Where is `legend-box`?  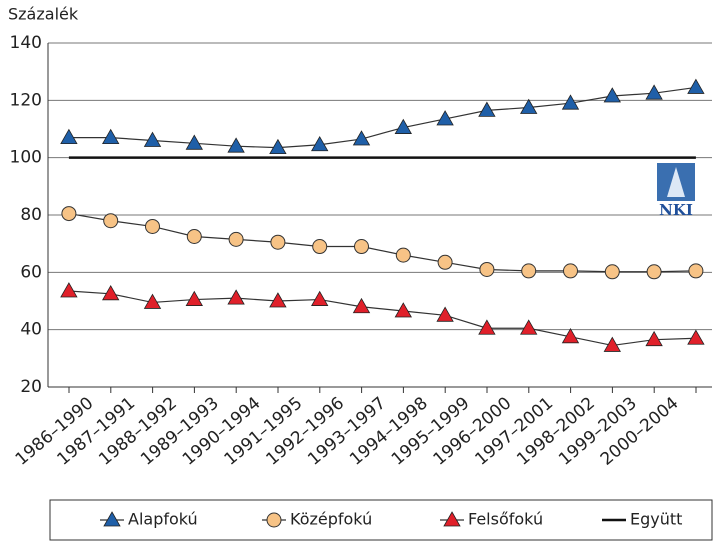 legend-box is located at coordinates (381, 520).